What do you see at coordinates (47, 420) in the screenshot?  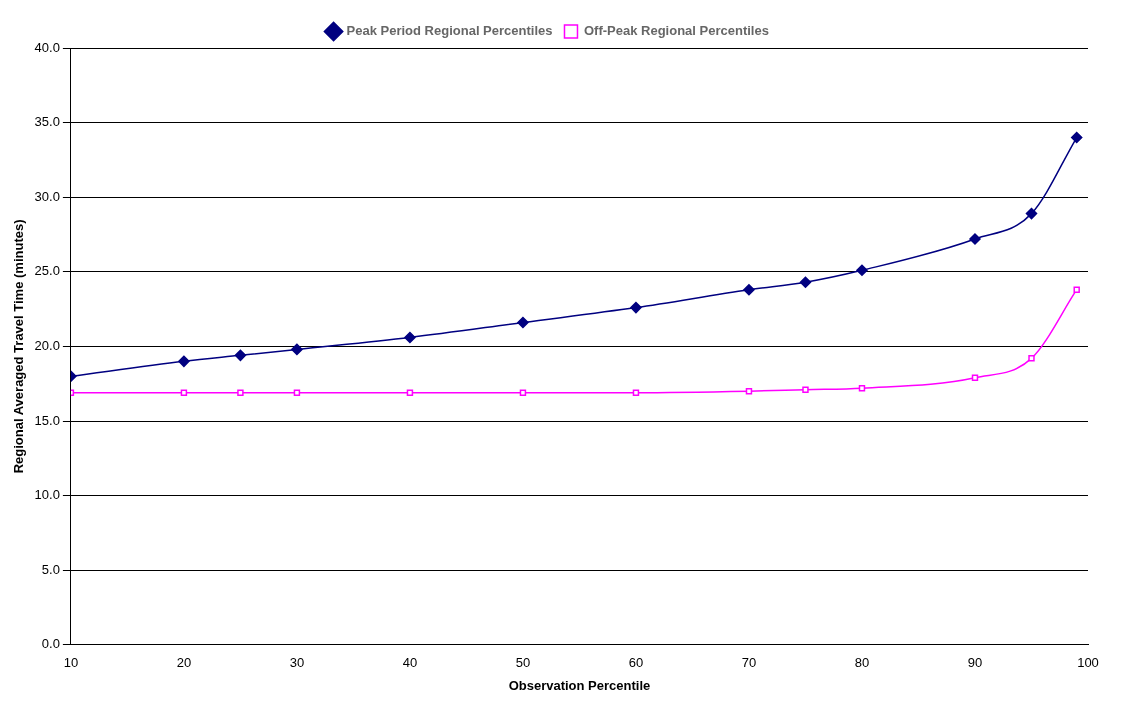 I see `y-tick-label: 15.0` at bounding box center [47, 420].